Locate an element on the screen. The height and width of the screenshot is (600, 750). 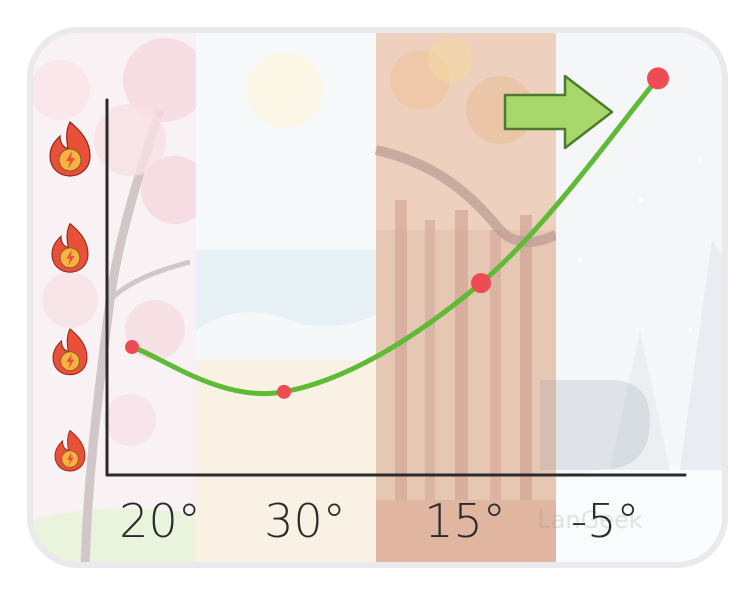
arrow-right-icon is located at coordinates (558, 112).